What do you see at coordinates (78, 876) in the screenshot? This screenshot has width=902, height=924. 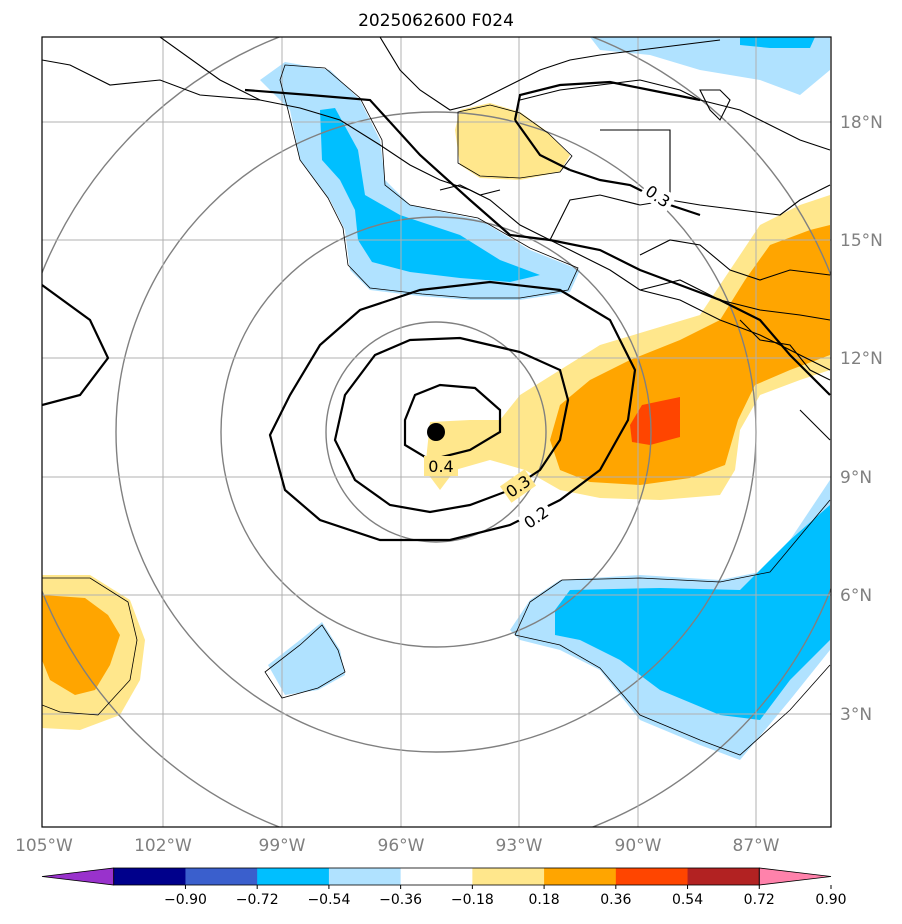 I see `colorbar-extend-low` at bounding box center [78, 876].